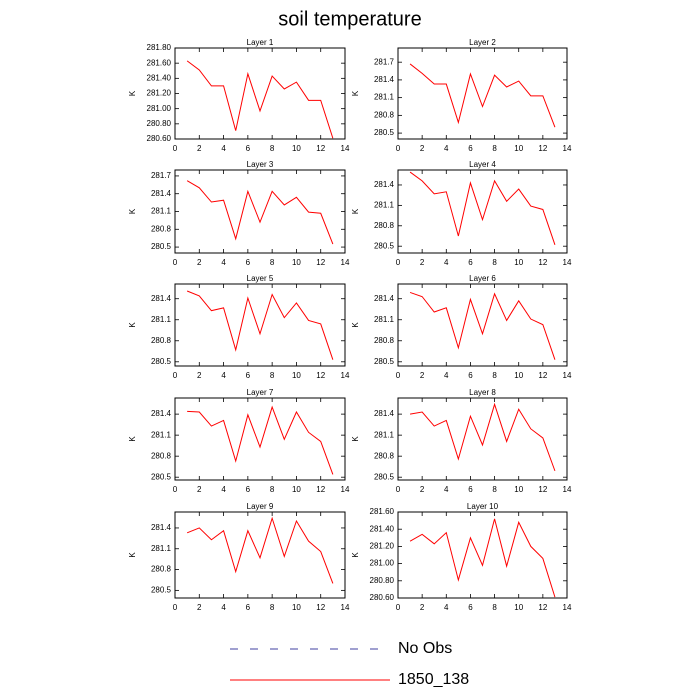 The width and height of the screenshot is (700, 700). What do you see at coordinates (260, 164) in the screenshot?
I see `panel-title: Layer 3` at bounding box center [260, 164].